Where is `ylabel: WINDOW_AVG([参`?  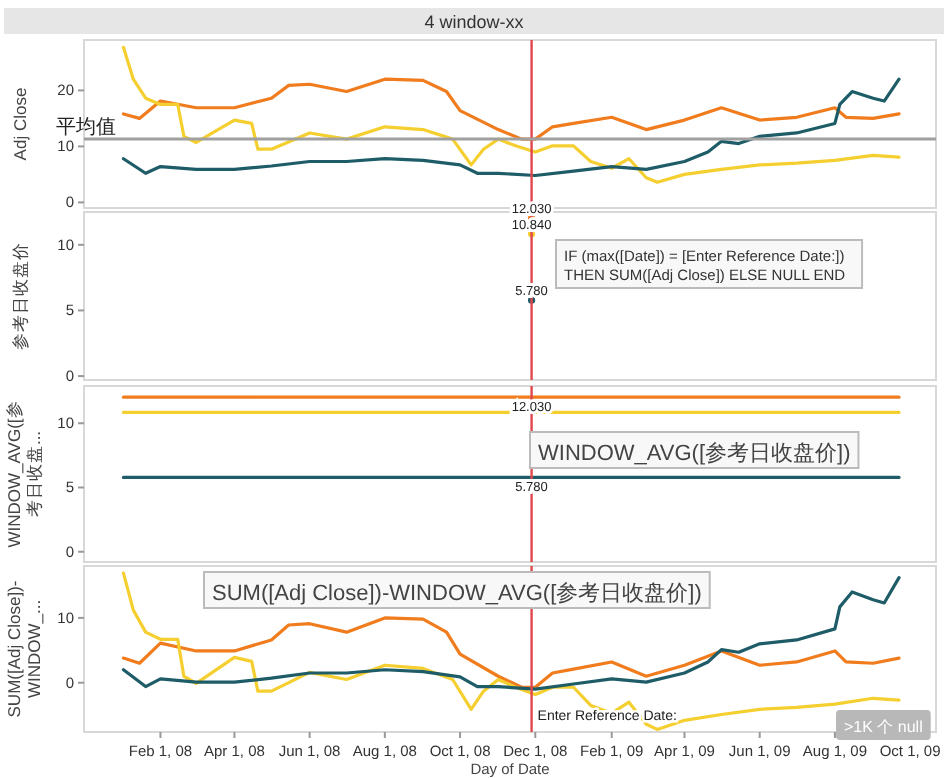 ylabel: WINDOW_AVG([参 is located at coordinates (14, 474).